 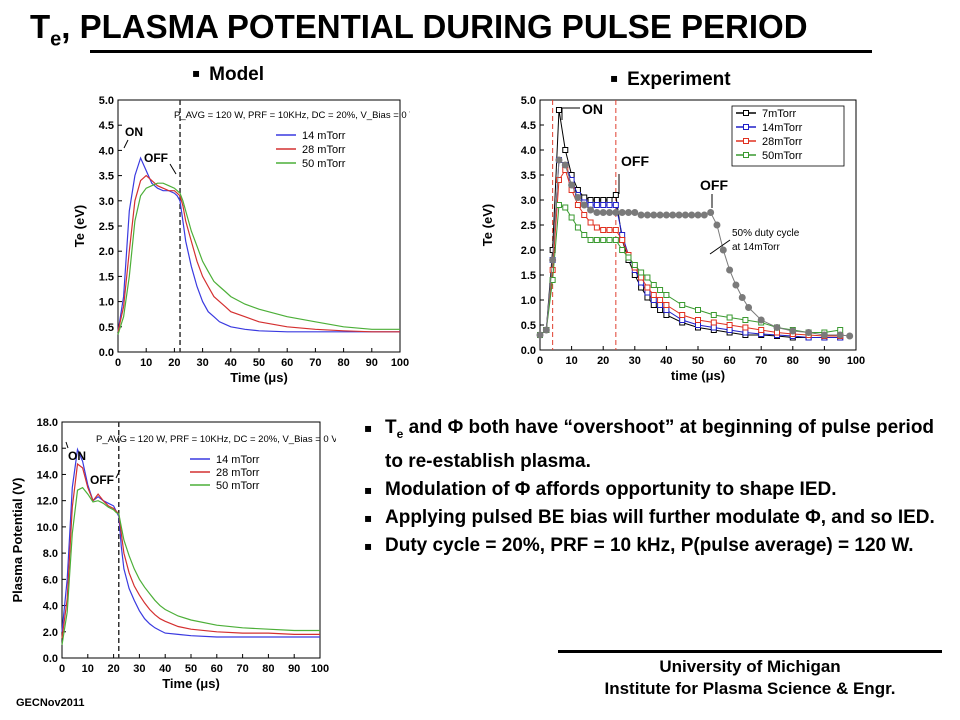 I want to click on y-tick-label: 18.0, so click(x=47, y=423).